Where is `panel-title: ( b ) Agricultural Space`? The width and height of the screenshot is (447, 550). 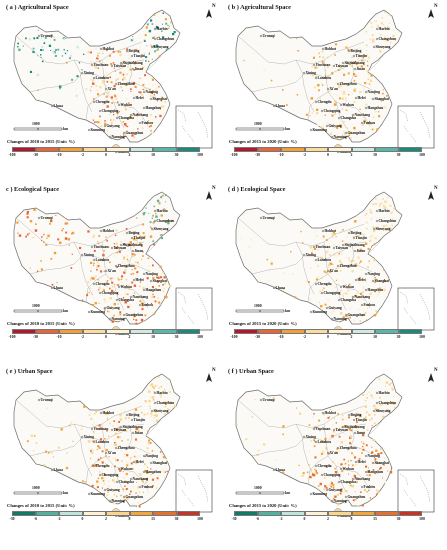 panel-title: ( b ) Agricultural Space is located at coordinates (259, 7).